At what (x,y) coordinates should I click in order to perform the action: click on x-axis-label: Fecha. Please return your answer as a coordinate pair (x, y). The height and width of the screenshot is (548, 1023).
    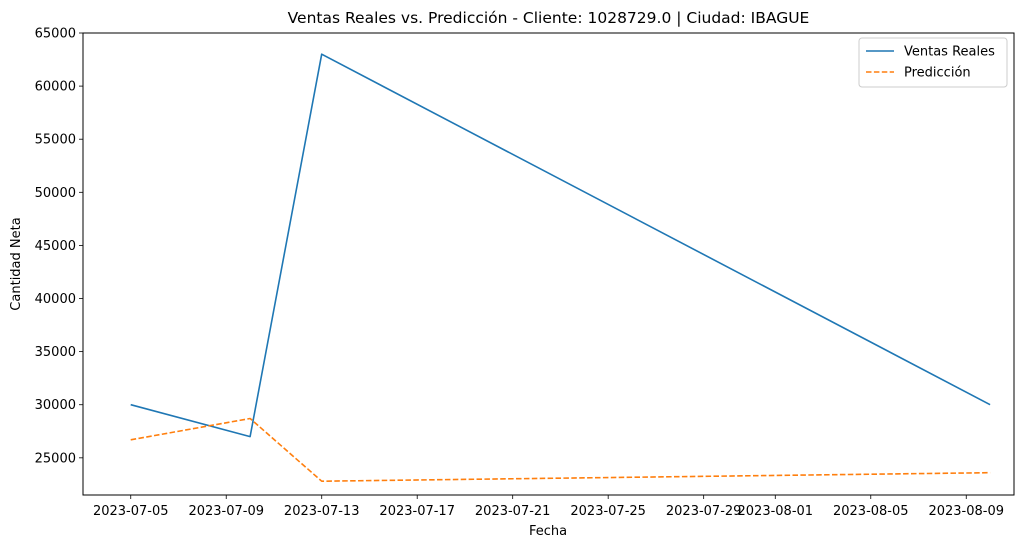
    Looking at the image, I should click on (548, 531).